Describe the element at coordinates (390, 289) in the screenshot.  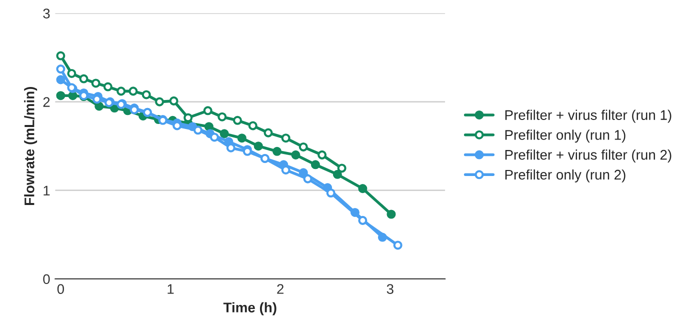
I see `x-tick-label: 3` at that location.